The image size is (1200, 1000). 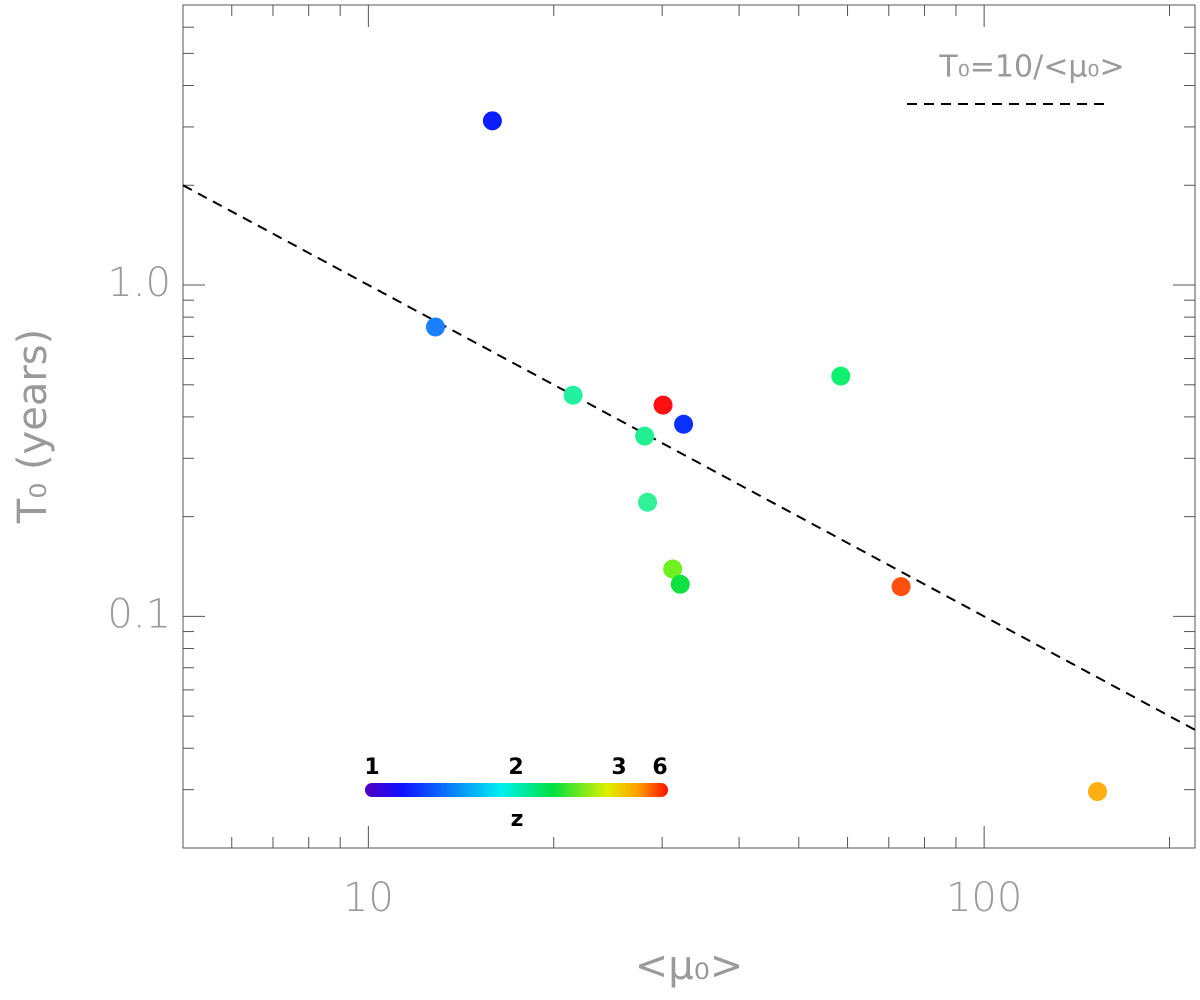 I want to click on colorbar-label: z, so click(x=517, y=819).